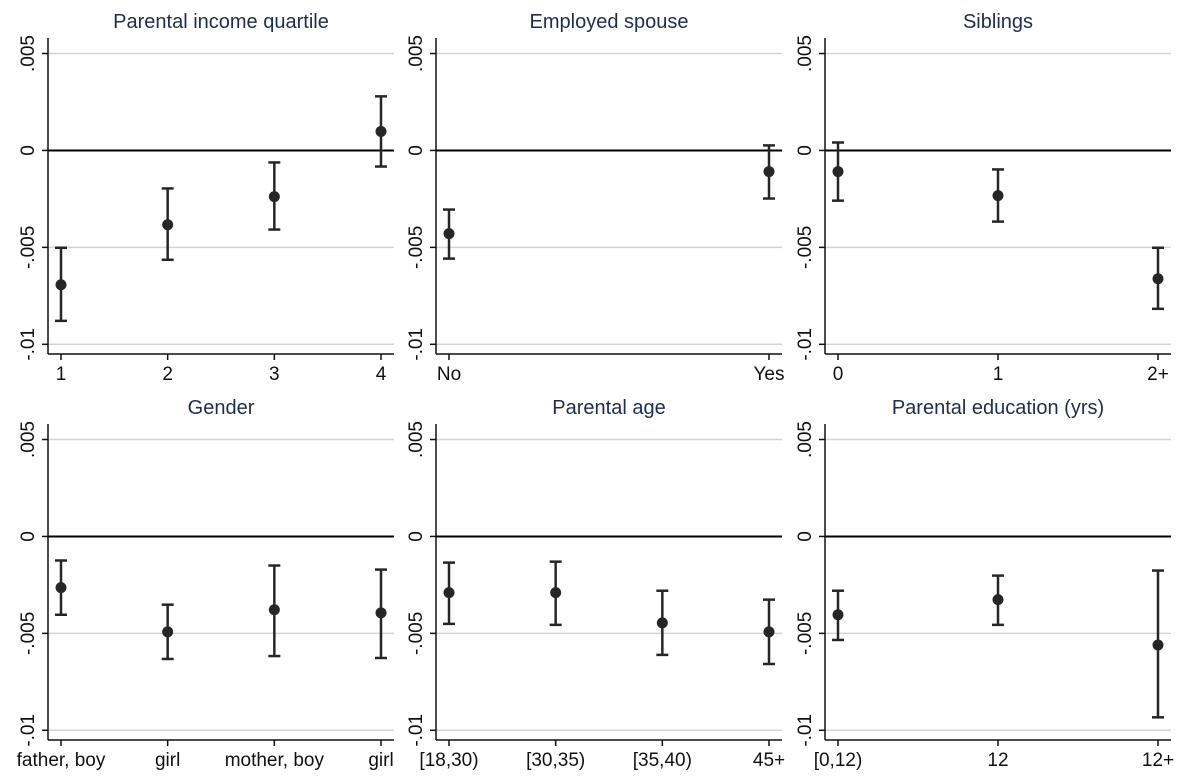 The image size is (1181, 782). I want to click on panel-title: Parental age, so click(608, 408).